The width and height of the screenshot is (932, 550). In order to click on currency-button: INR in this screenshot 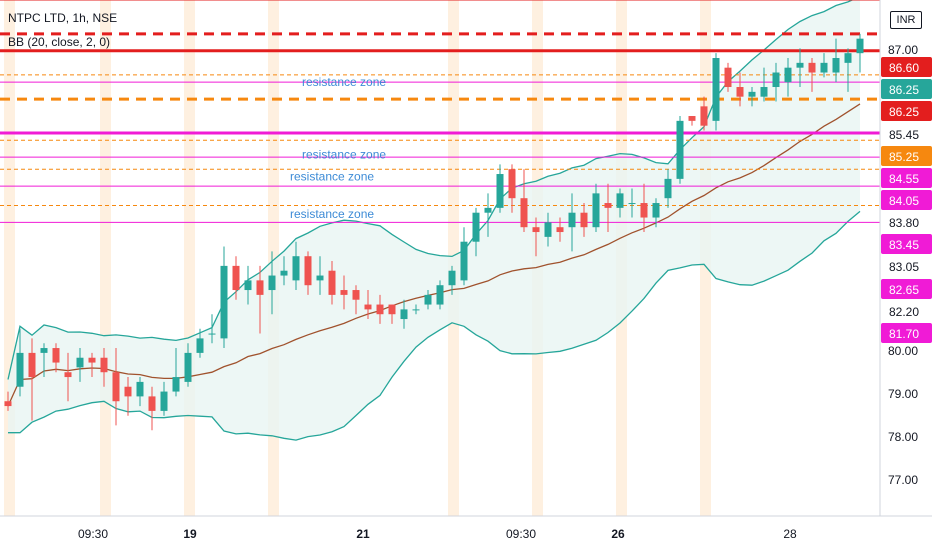, I will do `click(906, 20)`.